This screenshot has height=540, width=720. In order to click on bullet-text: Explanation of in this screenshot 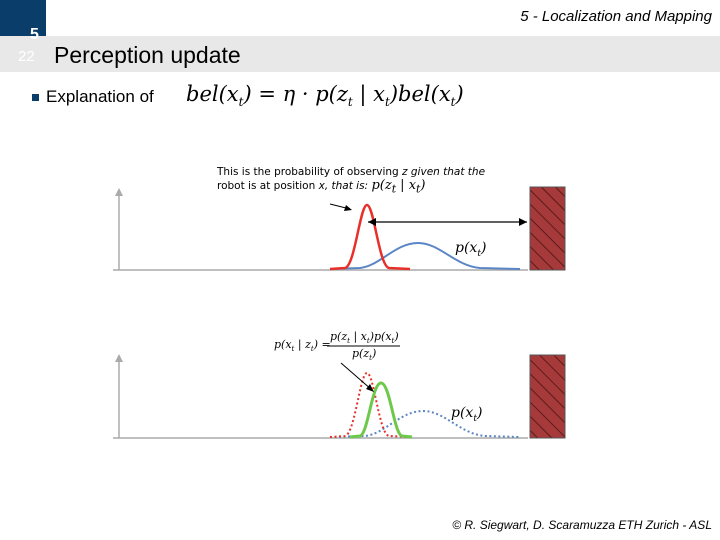, I will do `click(100, 96)`.